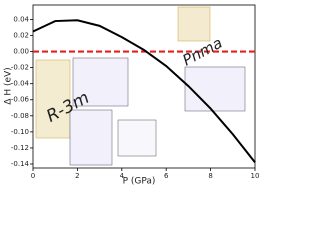 This screenshot has width=320, height=240. What do you see at coordinates (33, 176) in the screenshot?
I see `x-tick-label: 0` at bounding box center [33, 176].